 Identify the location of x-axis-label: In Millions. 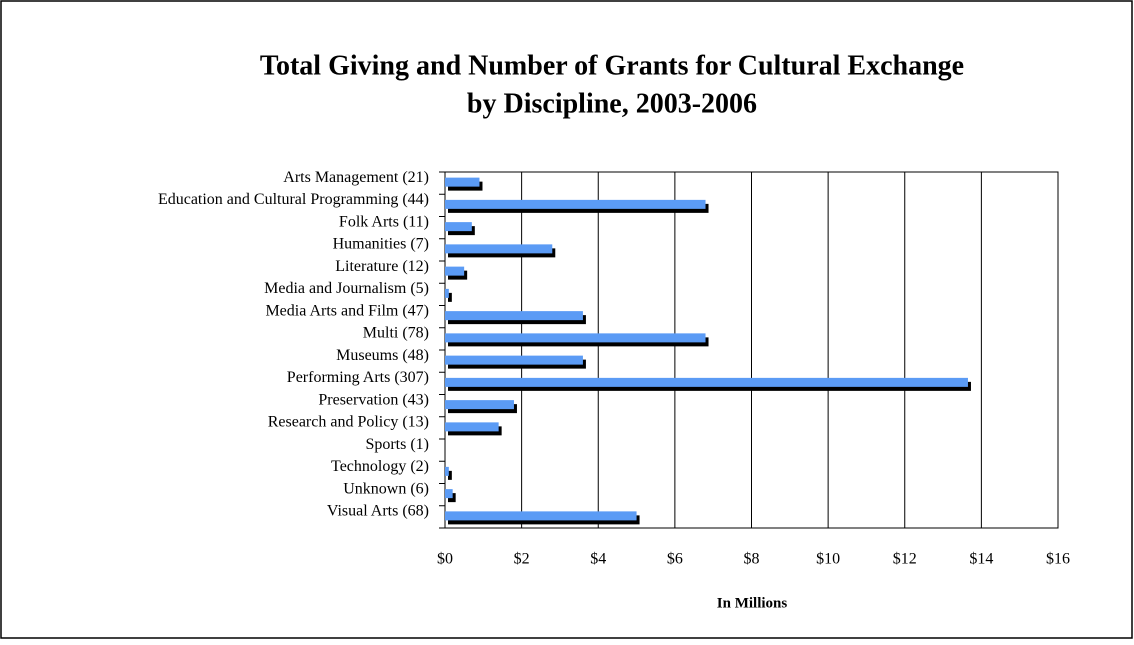
(752, 603).